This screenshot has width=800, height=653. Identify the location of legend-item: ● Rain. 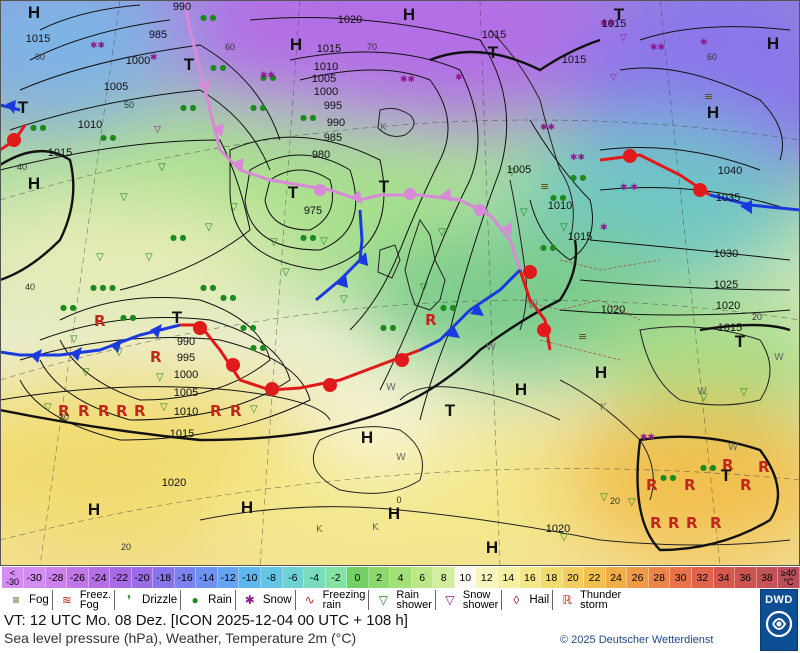
(208, 600).